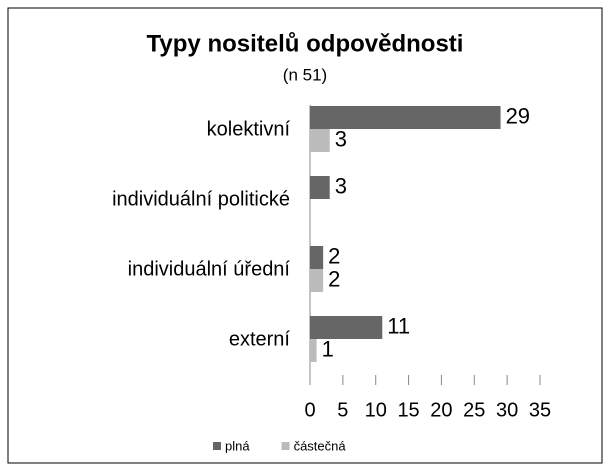 The height and width of the screenshot is (473, 610). I want to click on legend-label: plná, so click(237, 445).